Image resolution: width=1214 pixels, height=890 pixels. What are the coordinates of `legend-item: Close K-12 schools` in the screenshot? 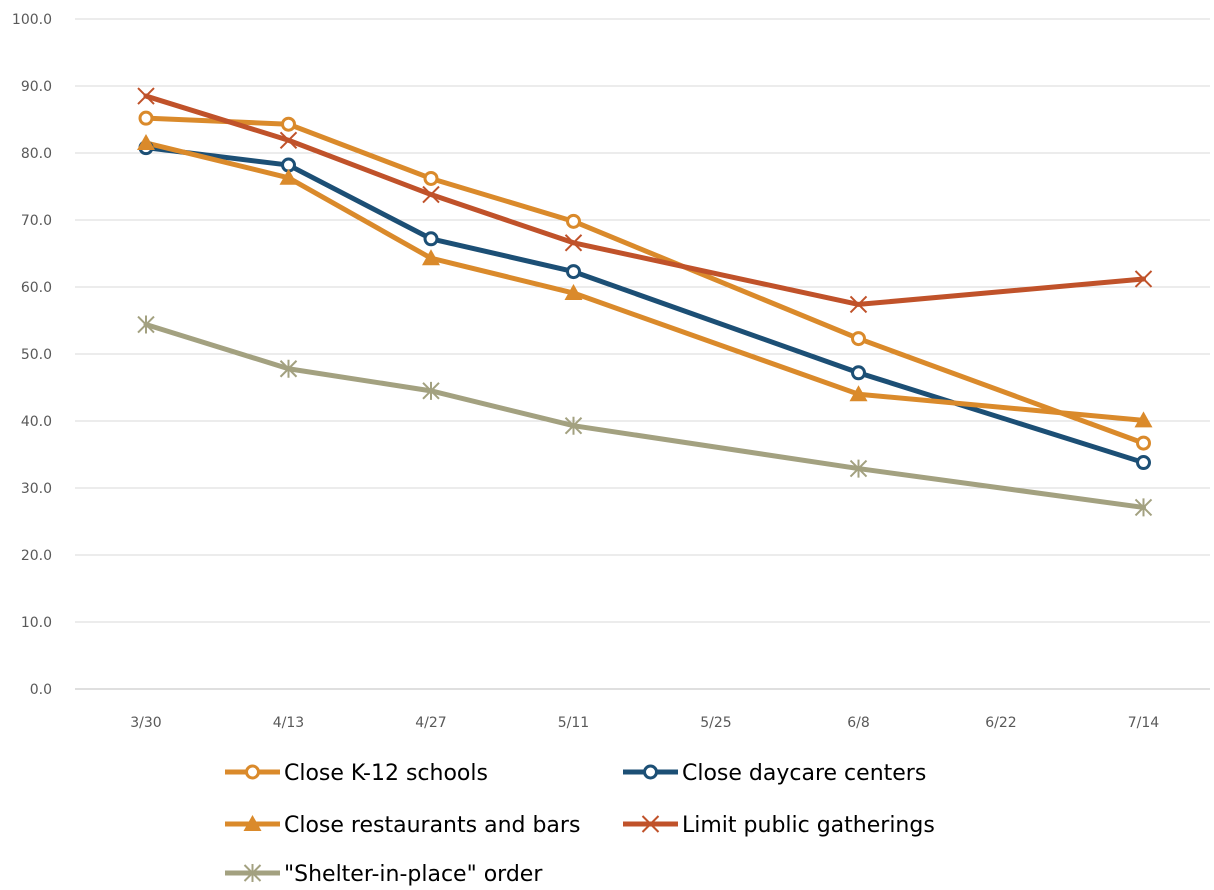 It's located at (356, 773).